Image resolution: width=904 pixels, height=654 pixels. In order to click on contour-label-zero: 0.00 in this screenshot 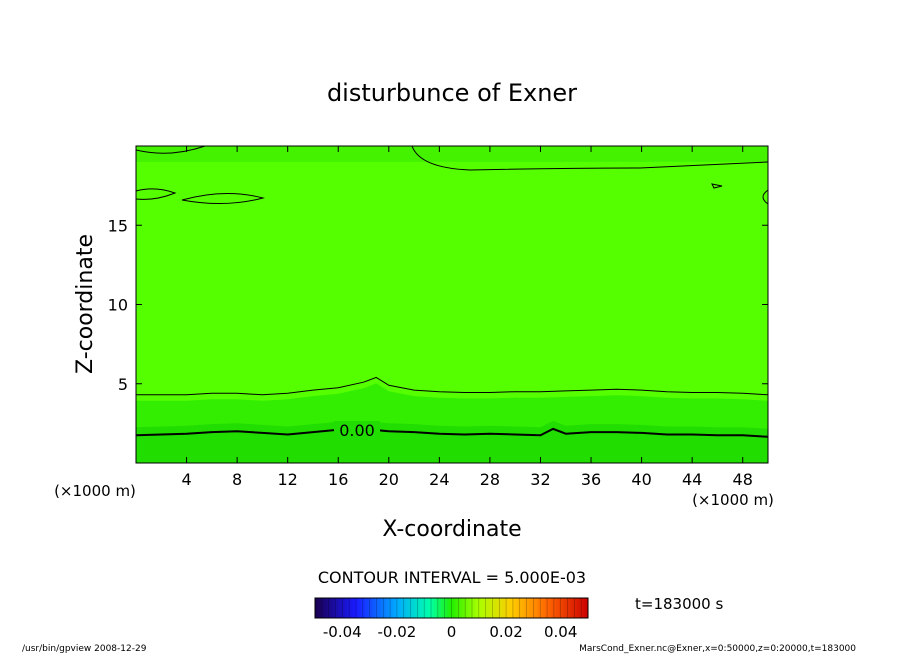, I will do `click(357, 430)`.